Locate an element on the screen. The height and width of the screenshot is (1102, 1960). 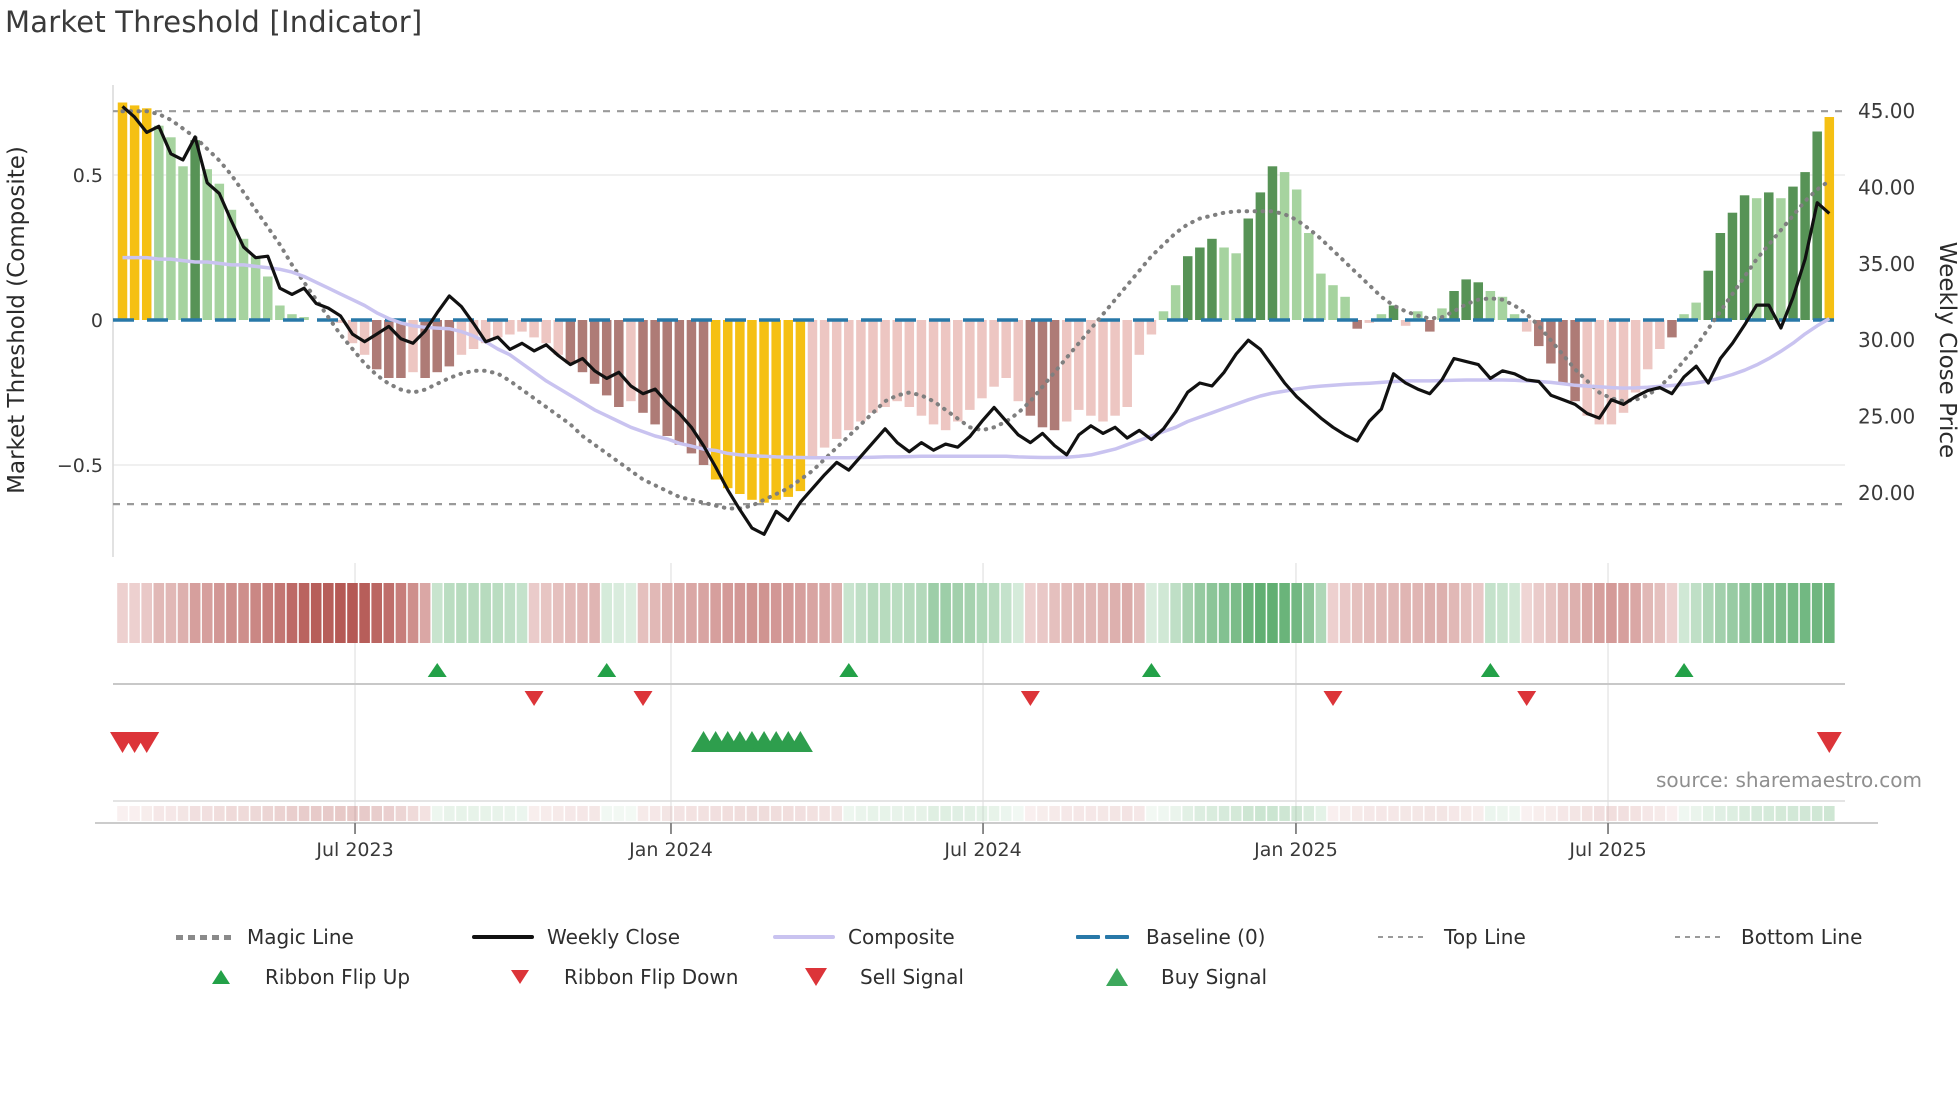
ribbon-flip-down-marker is located at coordinates (1030, 698).